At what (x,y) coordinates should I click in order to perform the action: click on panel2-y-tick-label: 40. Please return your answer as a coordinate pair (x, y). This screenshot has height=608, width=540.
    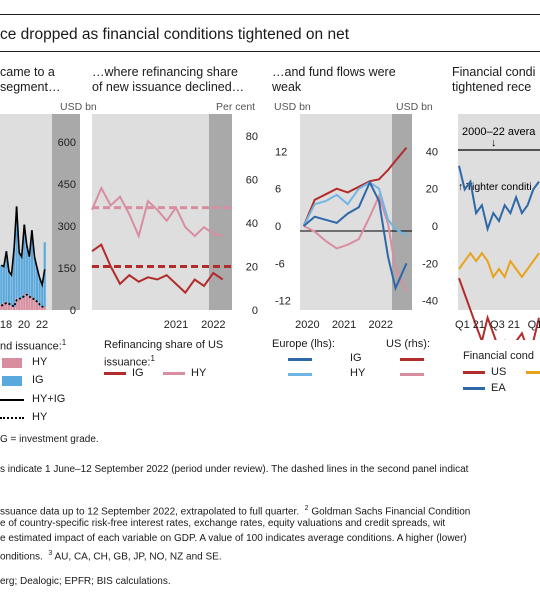
    Looking at the image, I should click on (252, 224).